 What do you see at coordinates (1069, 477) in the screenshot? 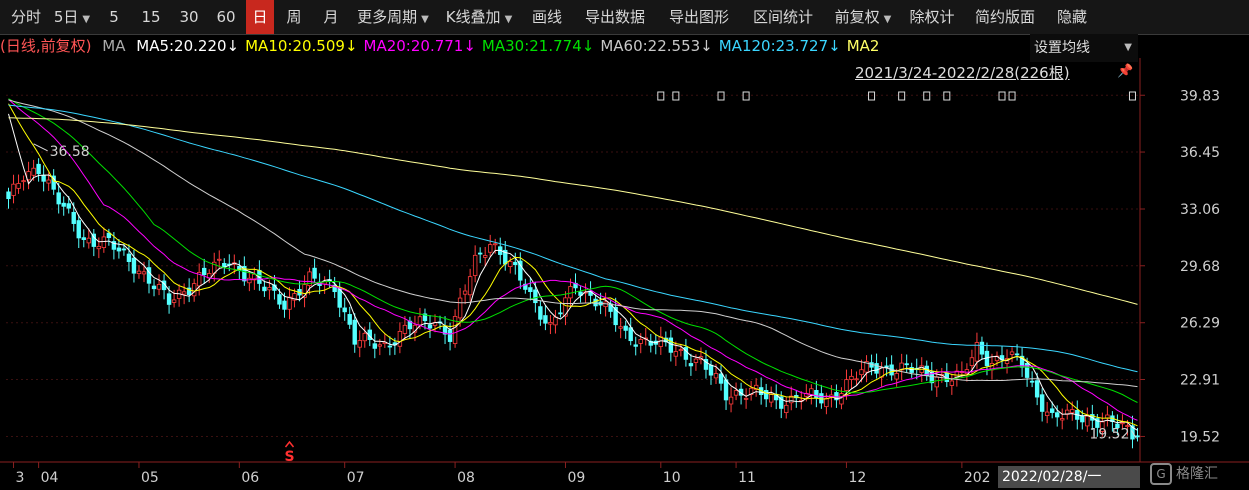
I see `crosshair-date-label: 2022/02/28/一` at bounding box center [1069, 477].